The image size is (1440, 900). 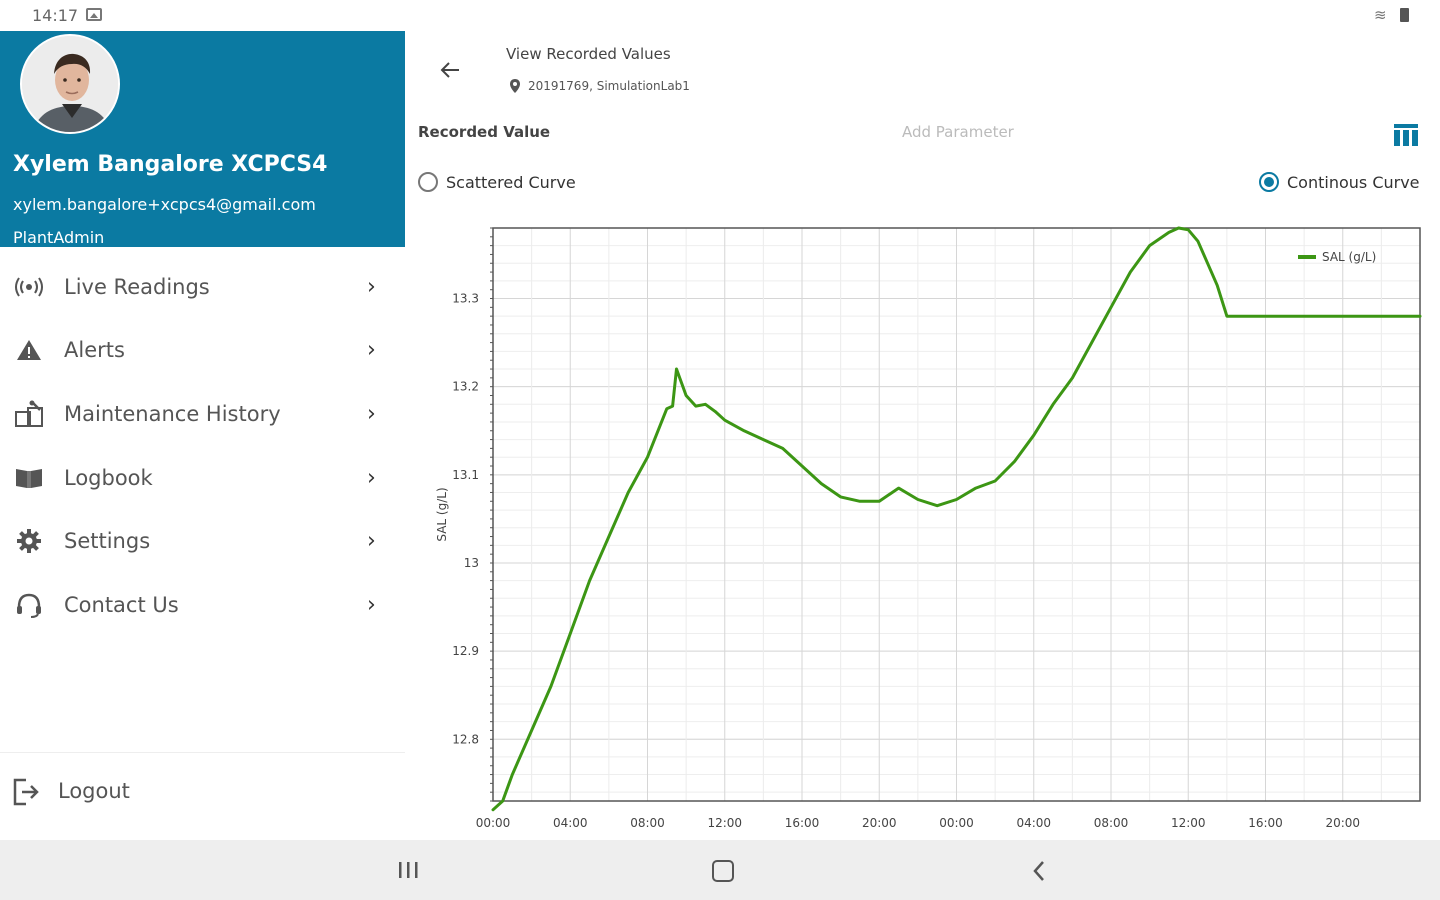 I want to click on gear-icon, so click(x=29, y=541).